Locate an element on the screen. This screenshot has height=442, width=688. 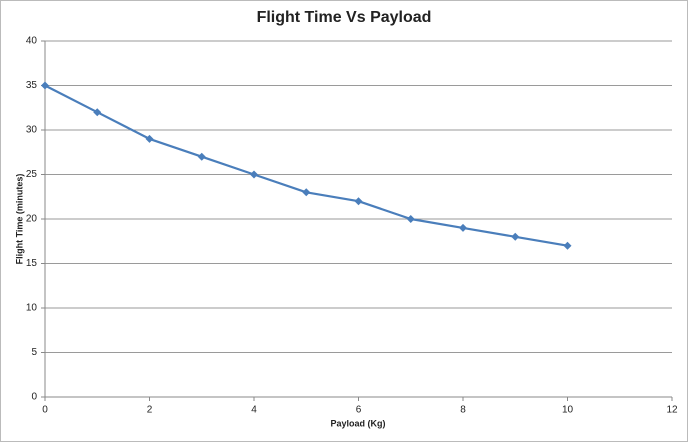
y-tick-label: 25 is located at coordinates (32, 174).